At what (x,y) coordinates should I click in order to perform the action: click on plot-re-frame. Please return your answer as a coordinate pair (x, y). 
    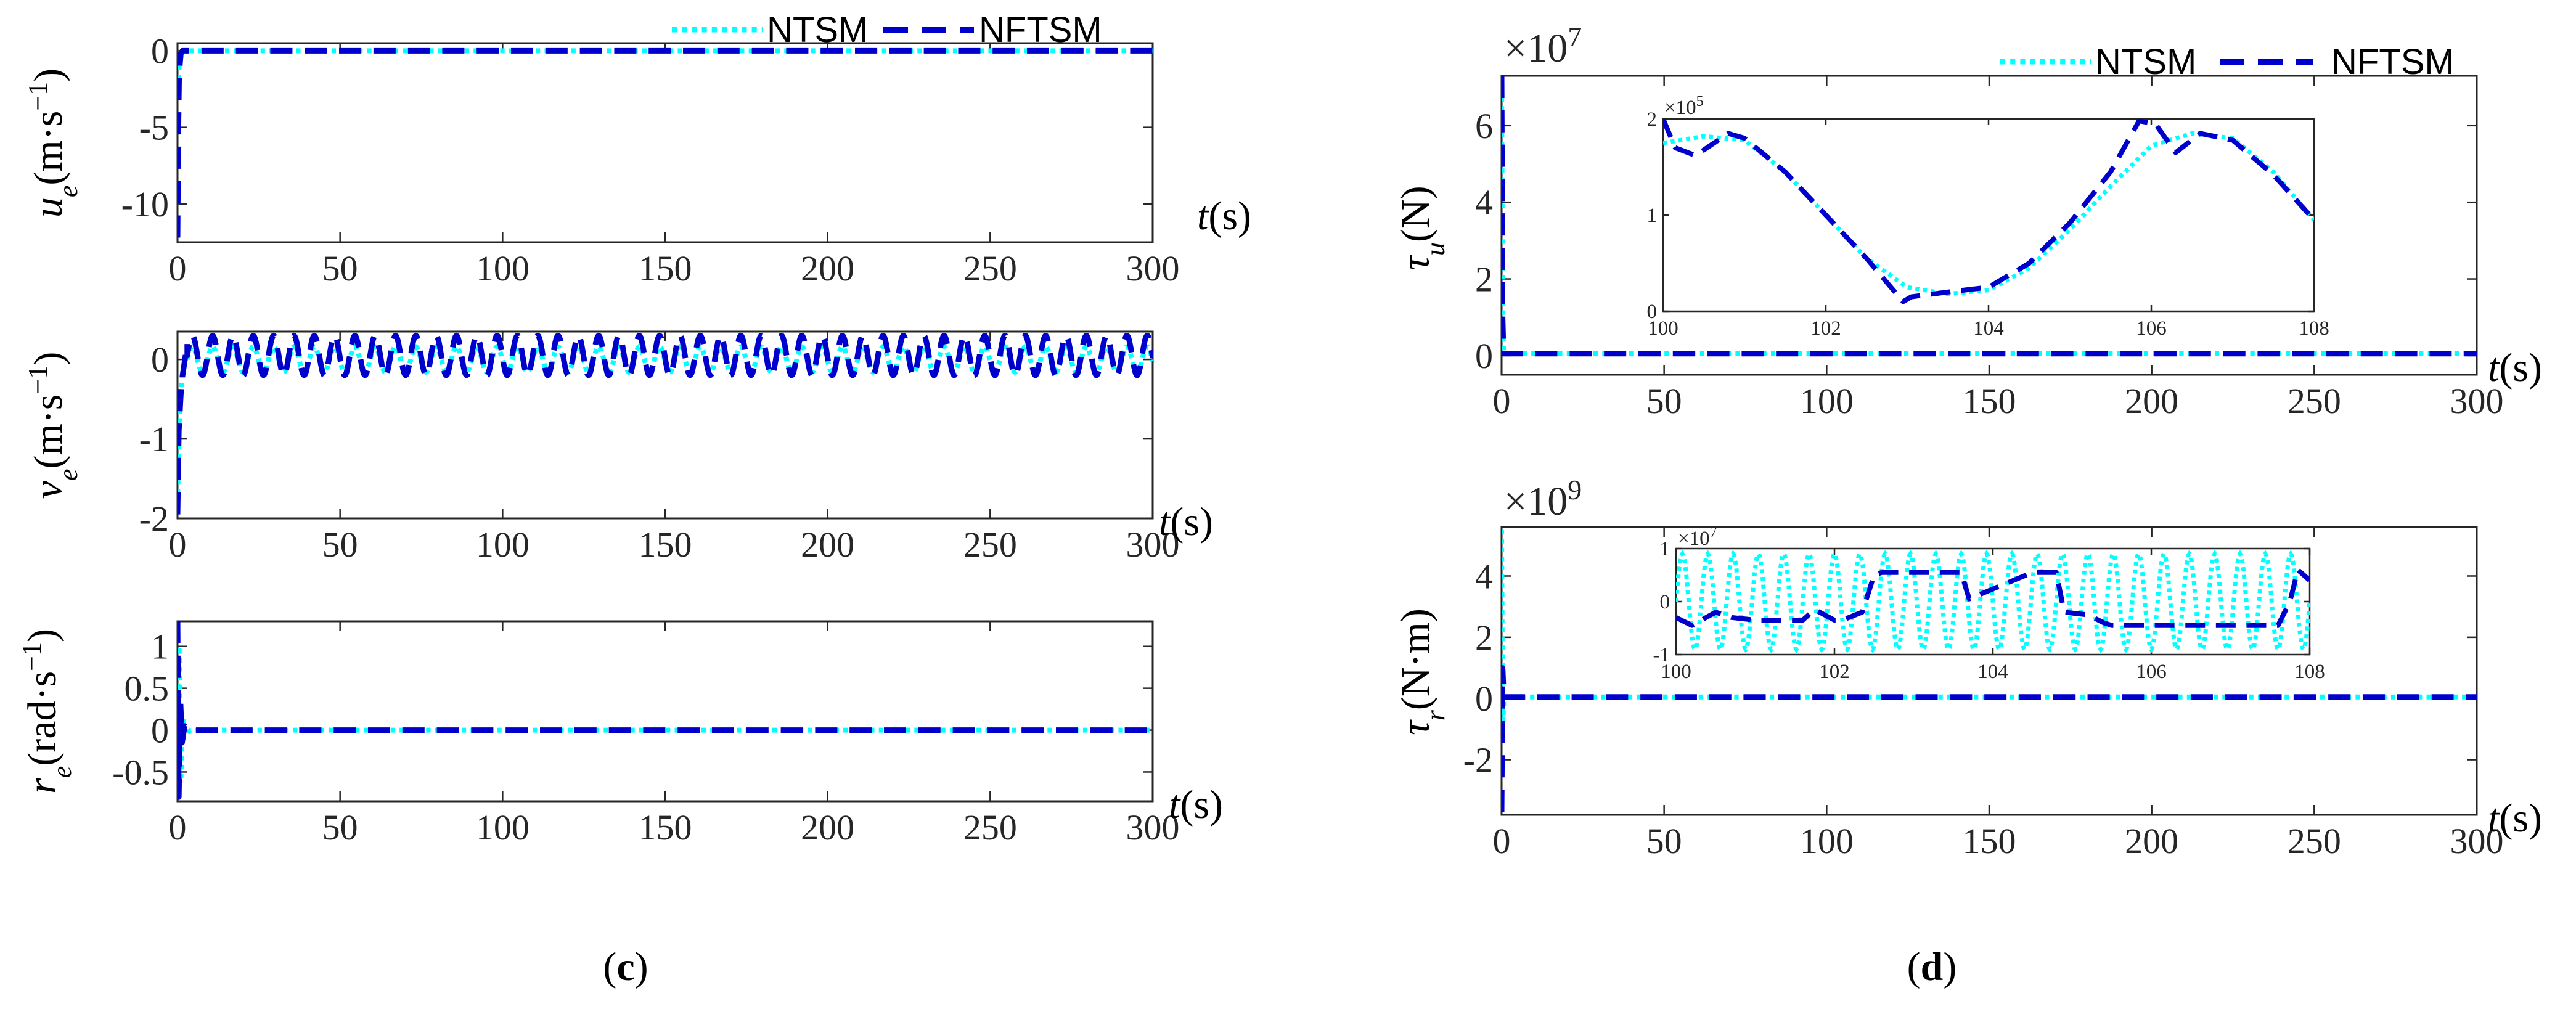
    Looking at the image, I should click on (665, 711).